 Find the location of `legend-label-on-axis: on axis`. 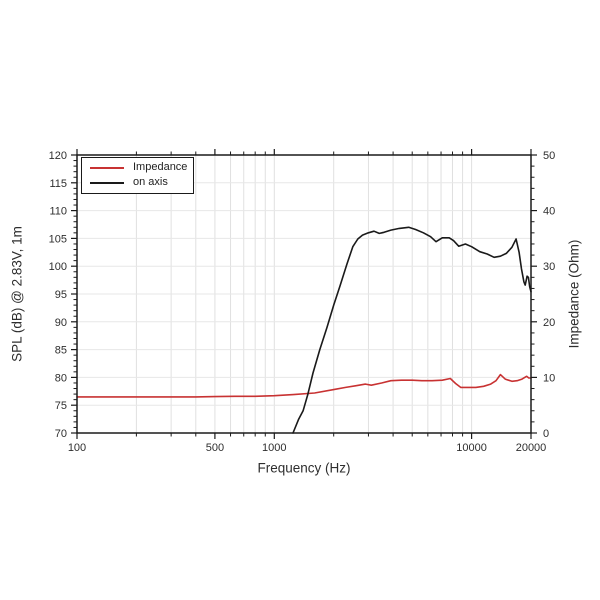

legend-label-on-axis: on axis is located at coordinates (150, 182).